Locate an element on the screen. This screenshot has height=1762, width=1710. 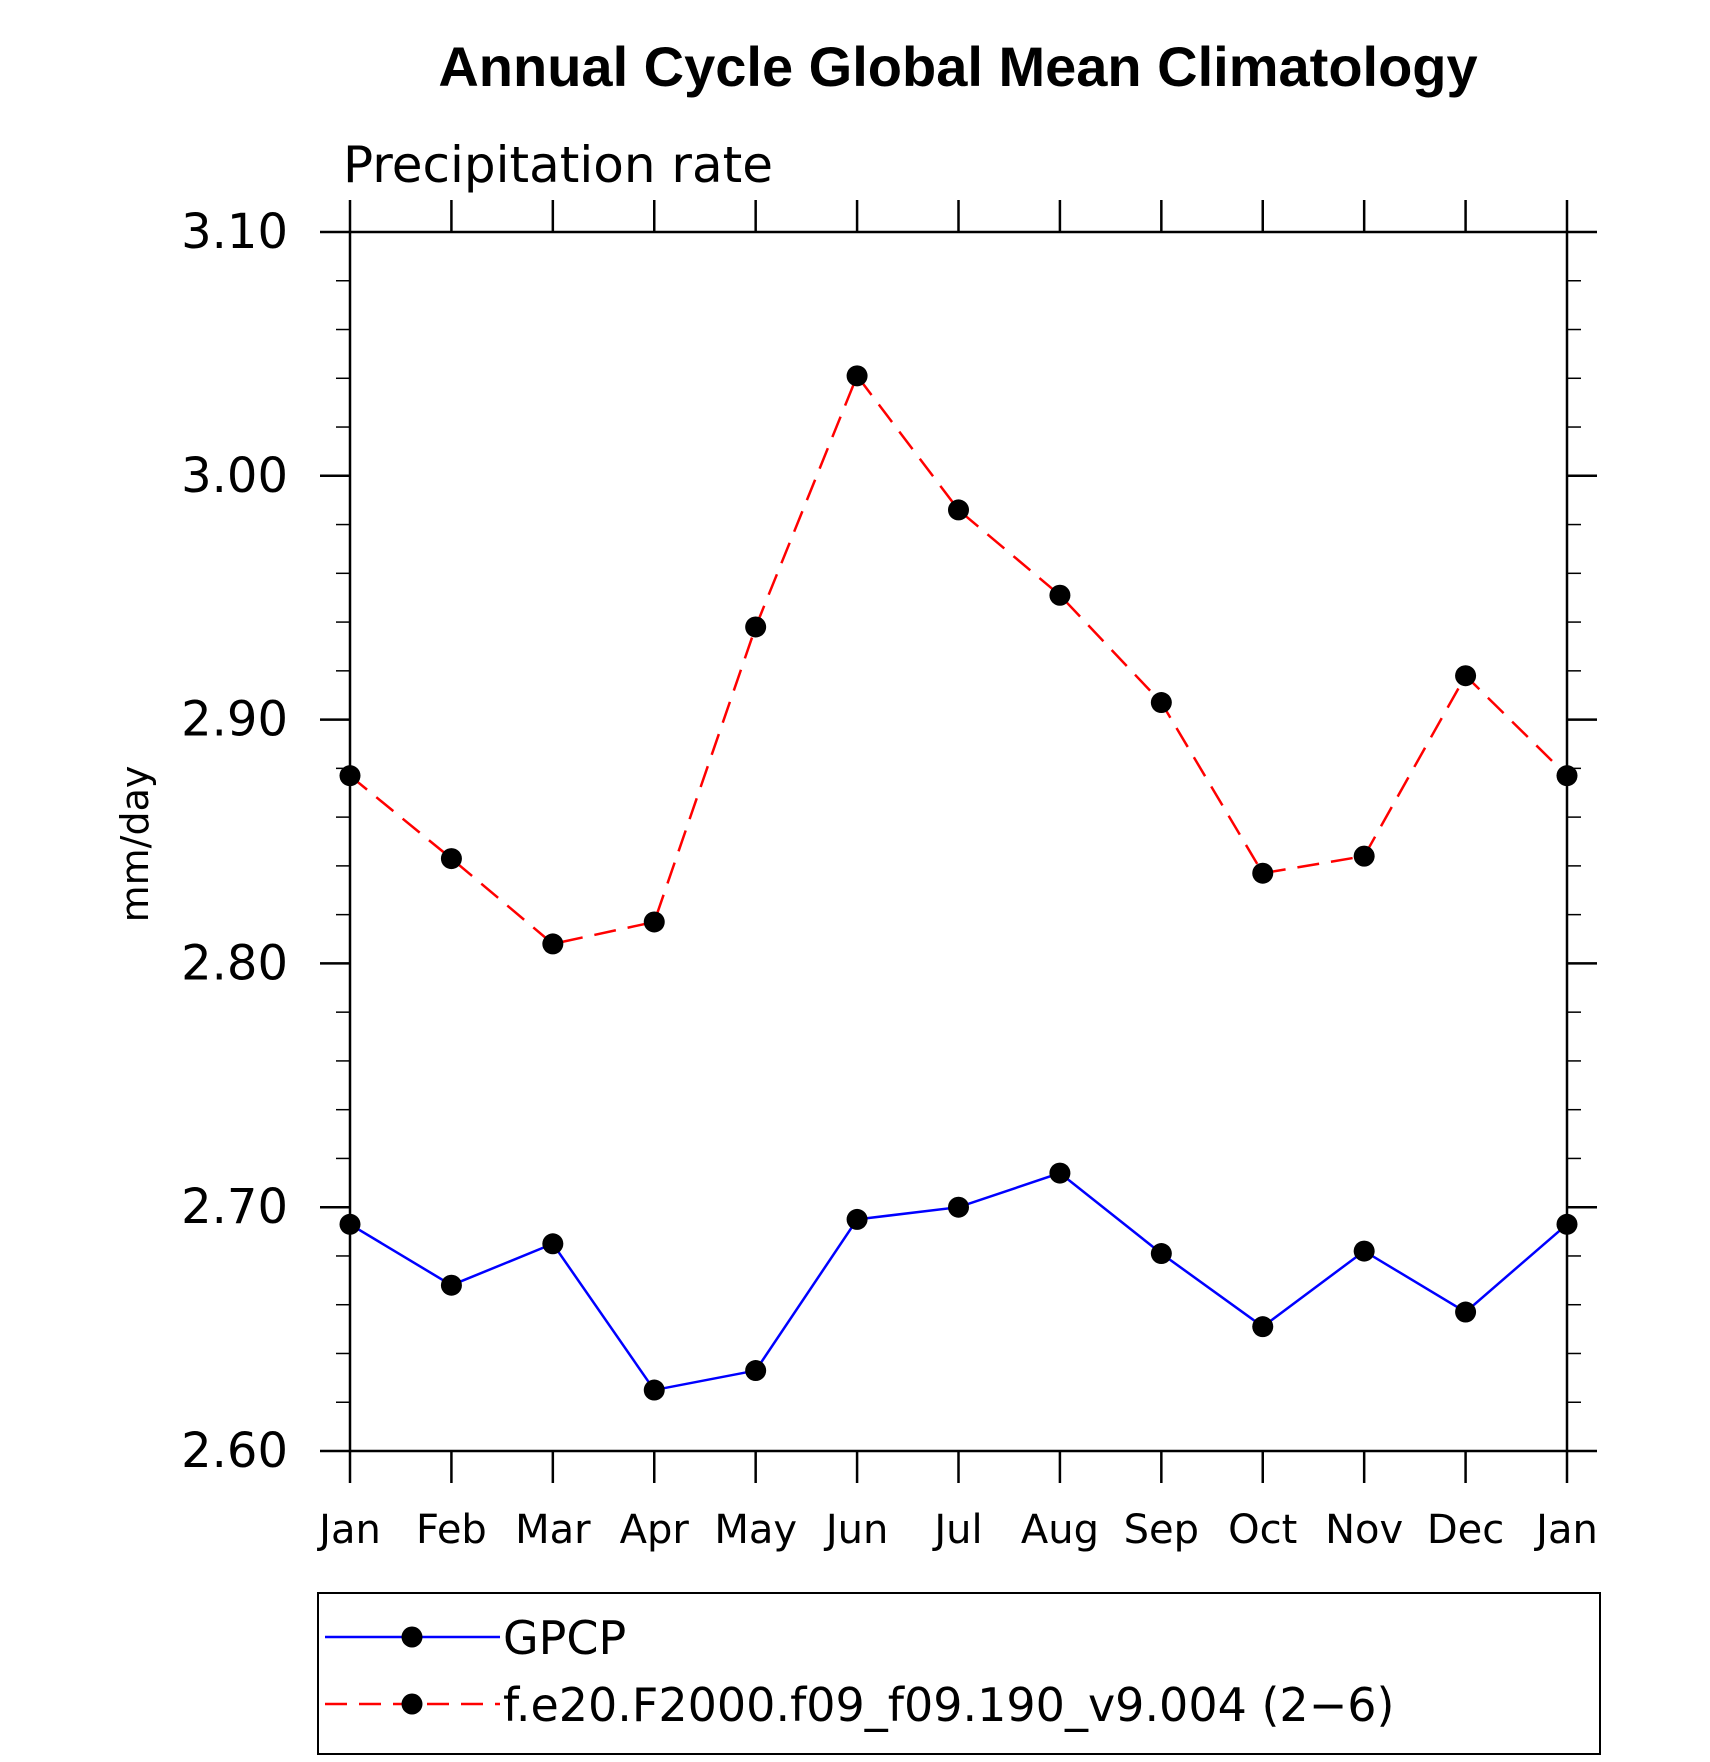
legend-label-2: f.e20.F2000.f09_f09.190_v9.004 (2−6) is located at coordinates (948, 1705).